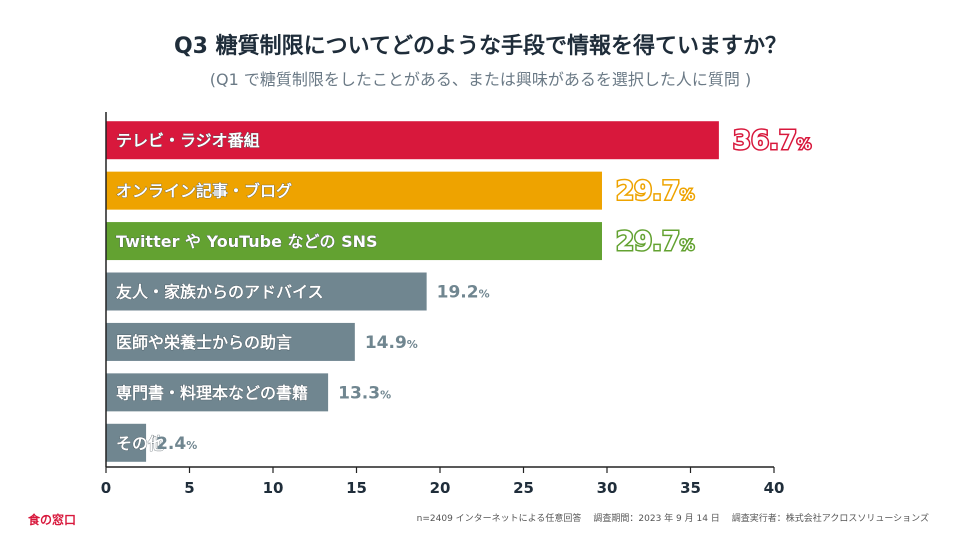 The height and width of the screenshot is (541, 961). I want to click on x-tick-label: 20, so click(440, 488).